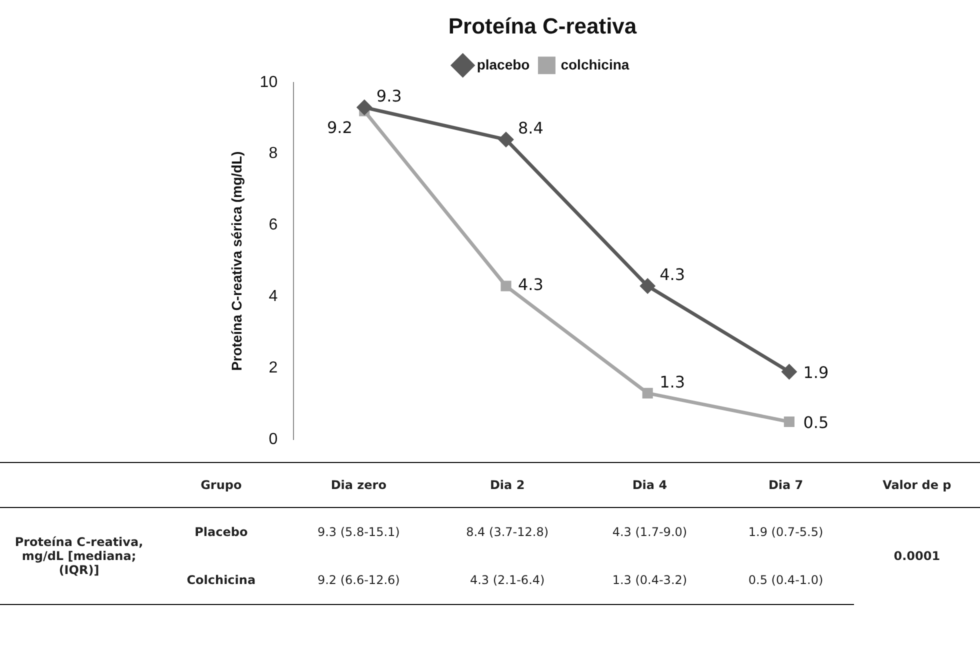  Describe the element at coordinates (236, 261) in the screenshot. I see `y-axis-title: Proteína C-reativa sérica (mg/dL)` at that location.